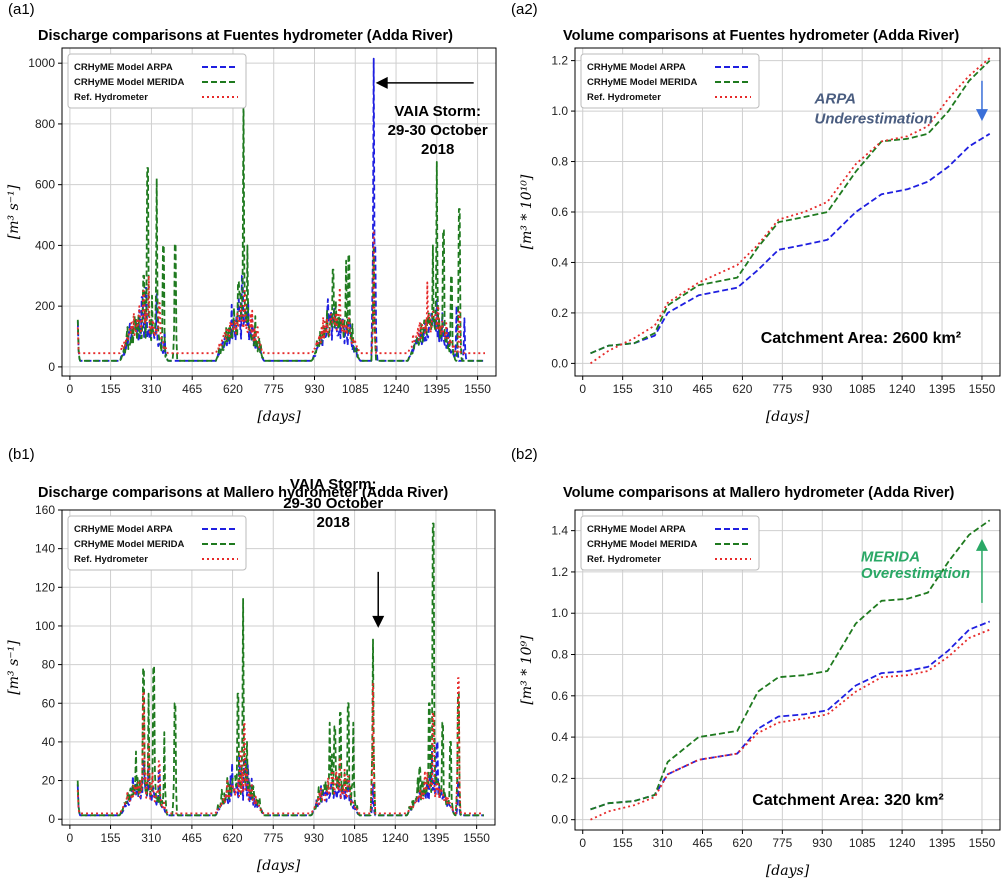  I want to click on annotation-text: 29-30 October, so click(333, 503).